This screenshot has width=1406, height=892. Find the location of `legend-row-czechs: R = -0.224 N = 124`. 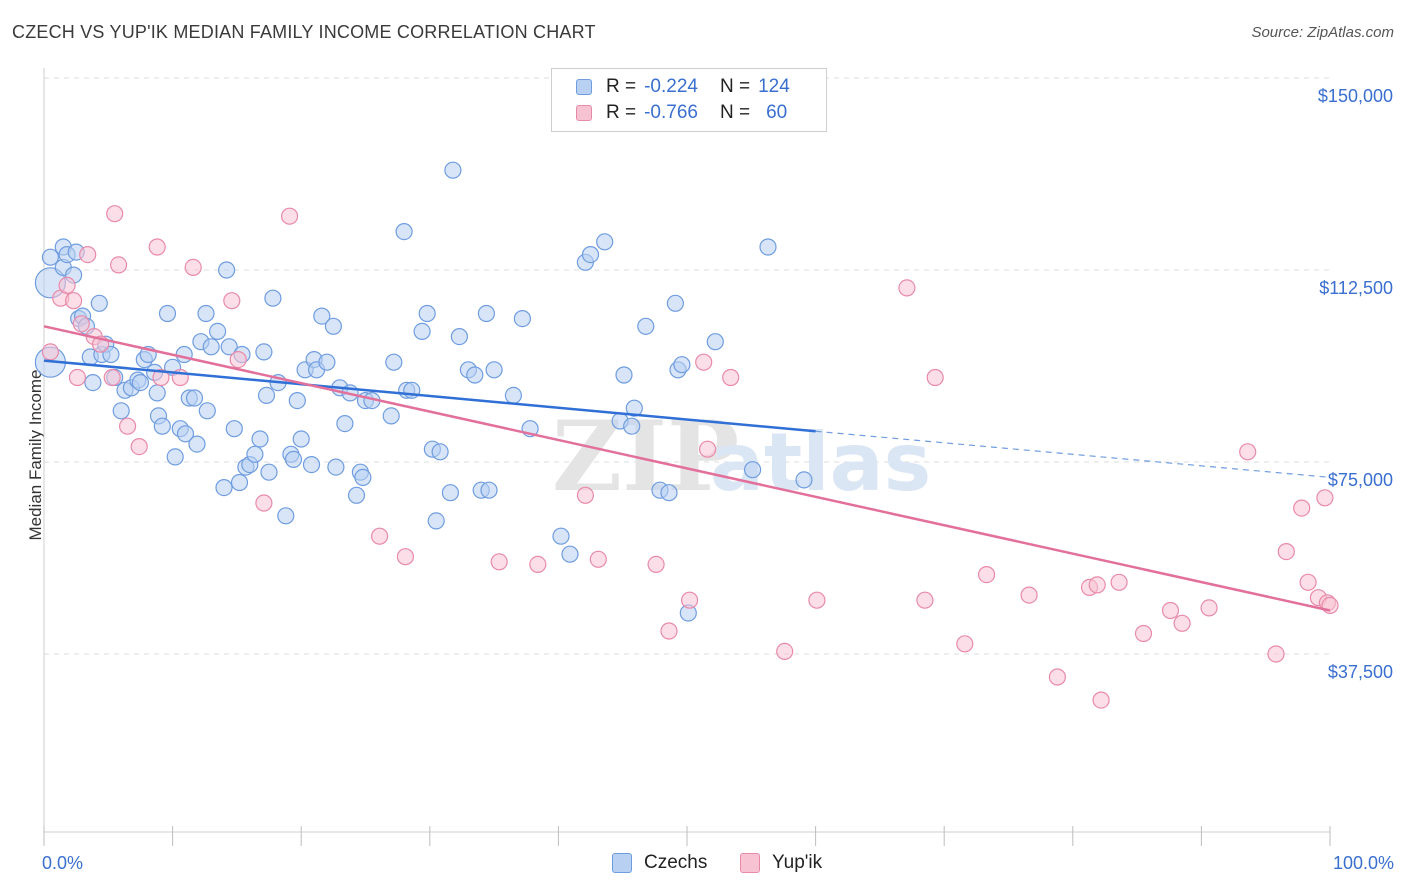

legend-row-czechs: R = -0.224 N = 124 is located at coordinates (683, 87).